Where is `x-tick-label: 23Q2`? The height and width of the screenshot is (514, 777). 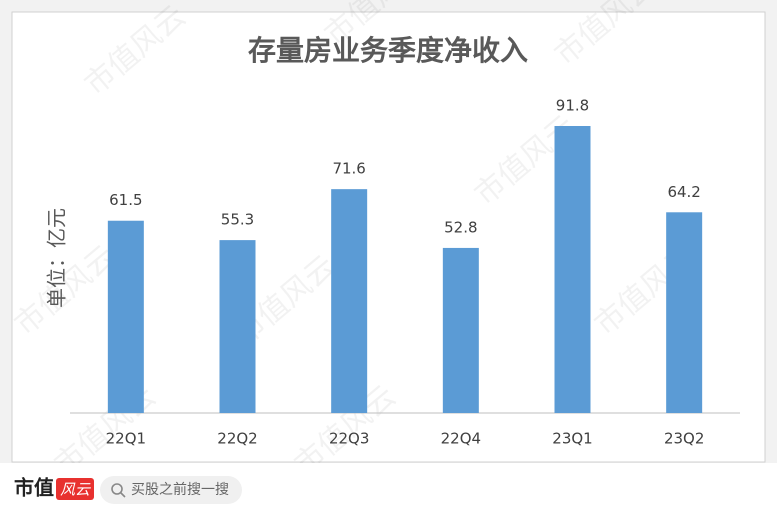 x-tick-label: 23Q2 is located at coordinates (684, 439).